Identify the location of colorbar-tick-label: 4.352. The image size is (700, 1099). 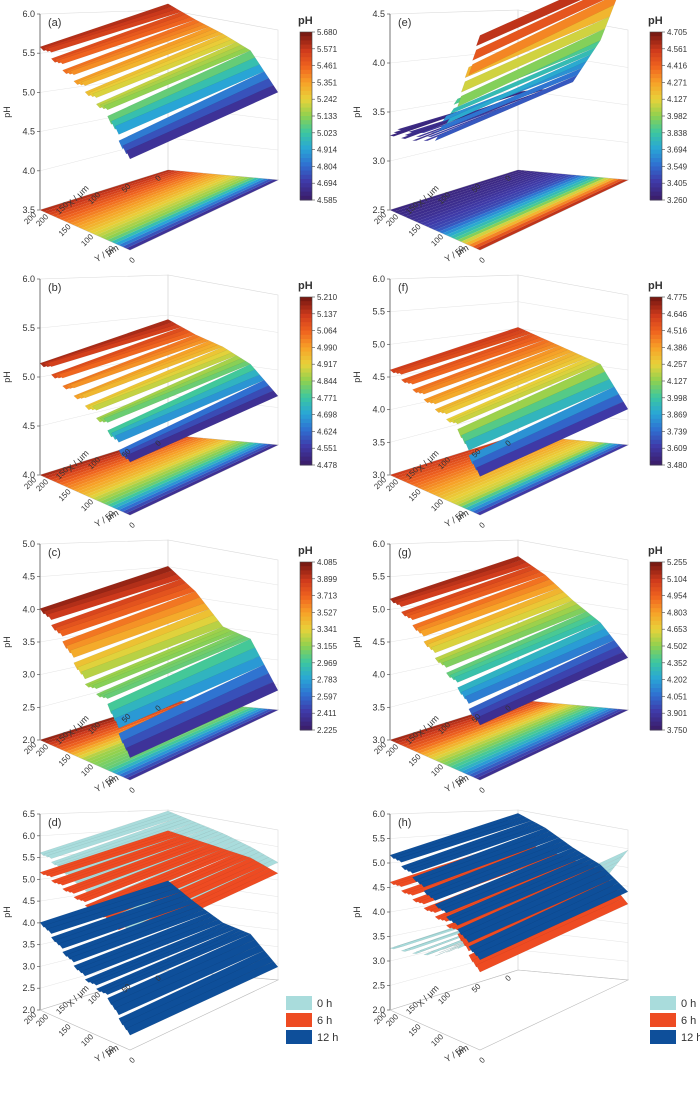
(677, 663).